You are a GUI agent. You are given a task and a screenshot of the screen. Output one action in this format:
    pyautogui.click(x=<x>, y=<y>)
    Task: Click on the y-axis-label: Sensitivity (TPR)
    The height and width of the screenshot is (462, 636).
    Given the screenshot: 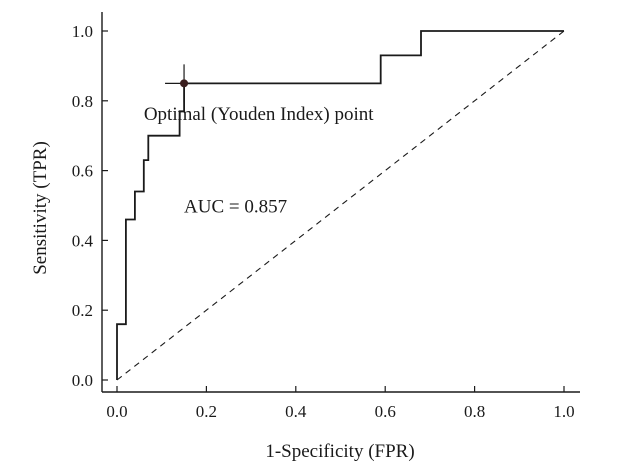 What is the action you would take?
    pyautogui.click(x=40, y=208)
    